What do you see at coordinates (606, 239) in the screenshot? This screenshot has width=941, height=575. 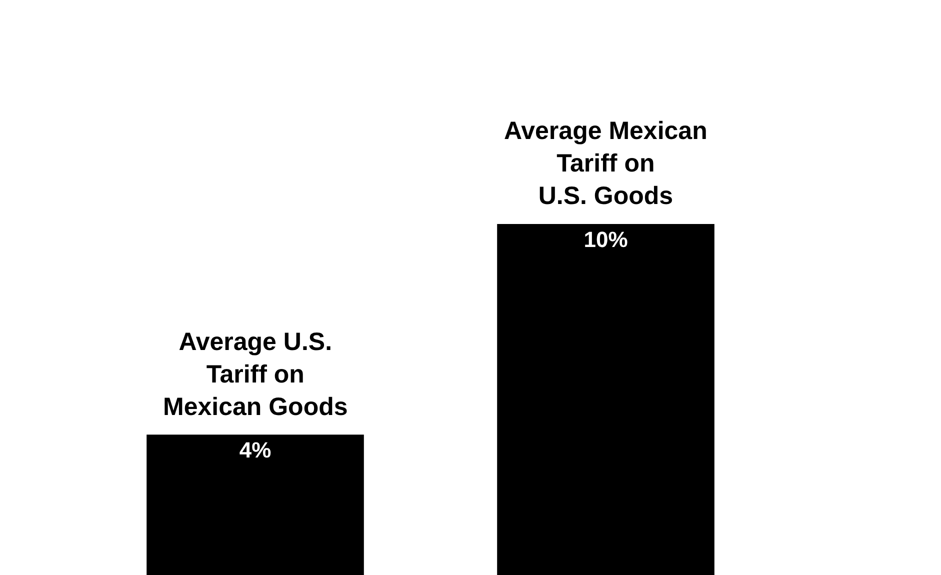 I see `data-label: 10%` at bounding box center [606, 239].